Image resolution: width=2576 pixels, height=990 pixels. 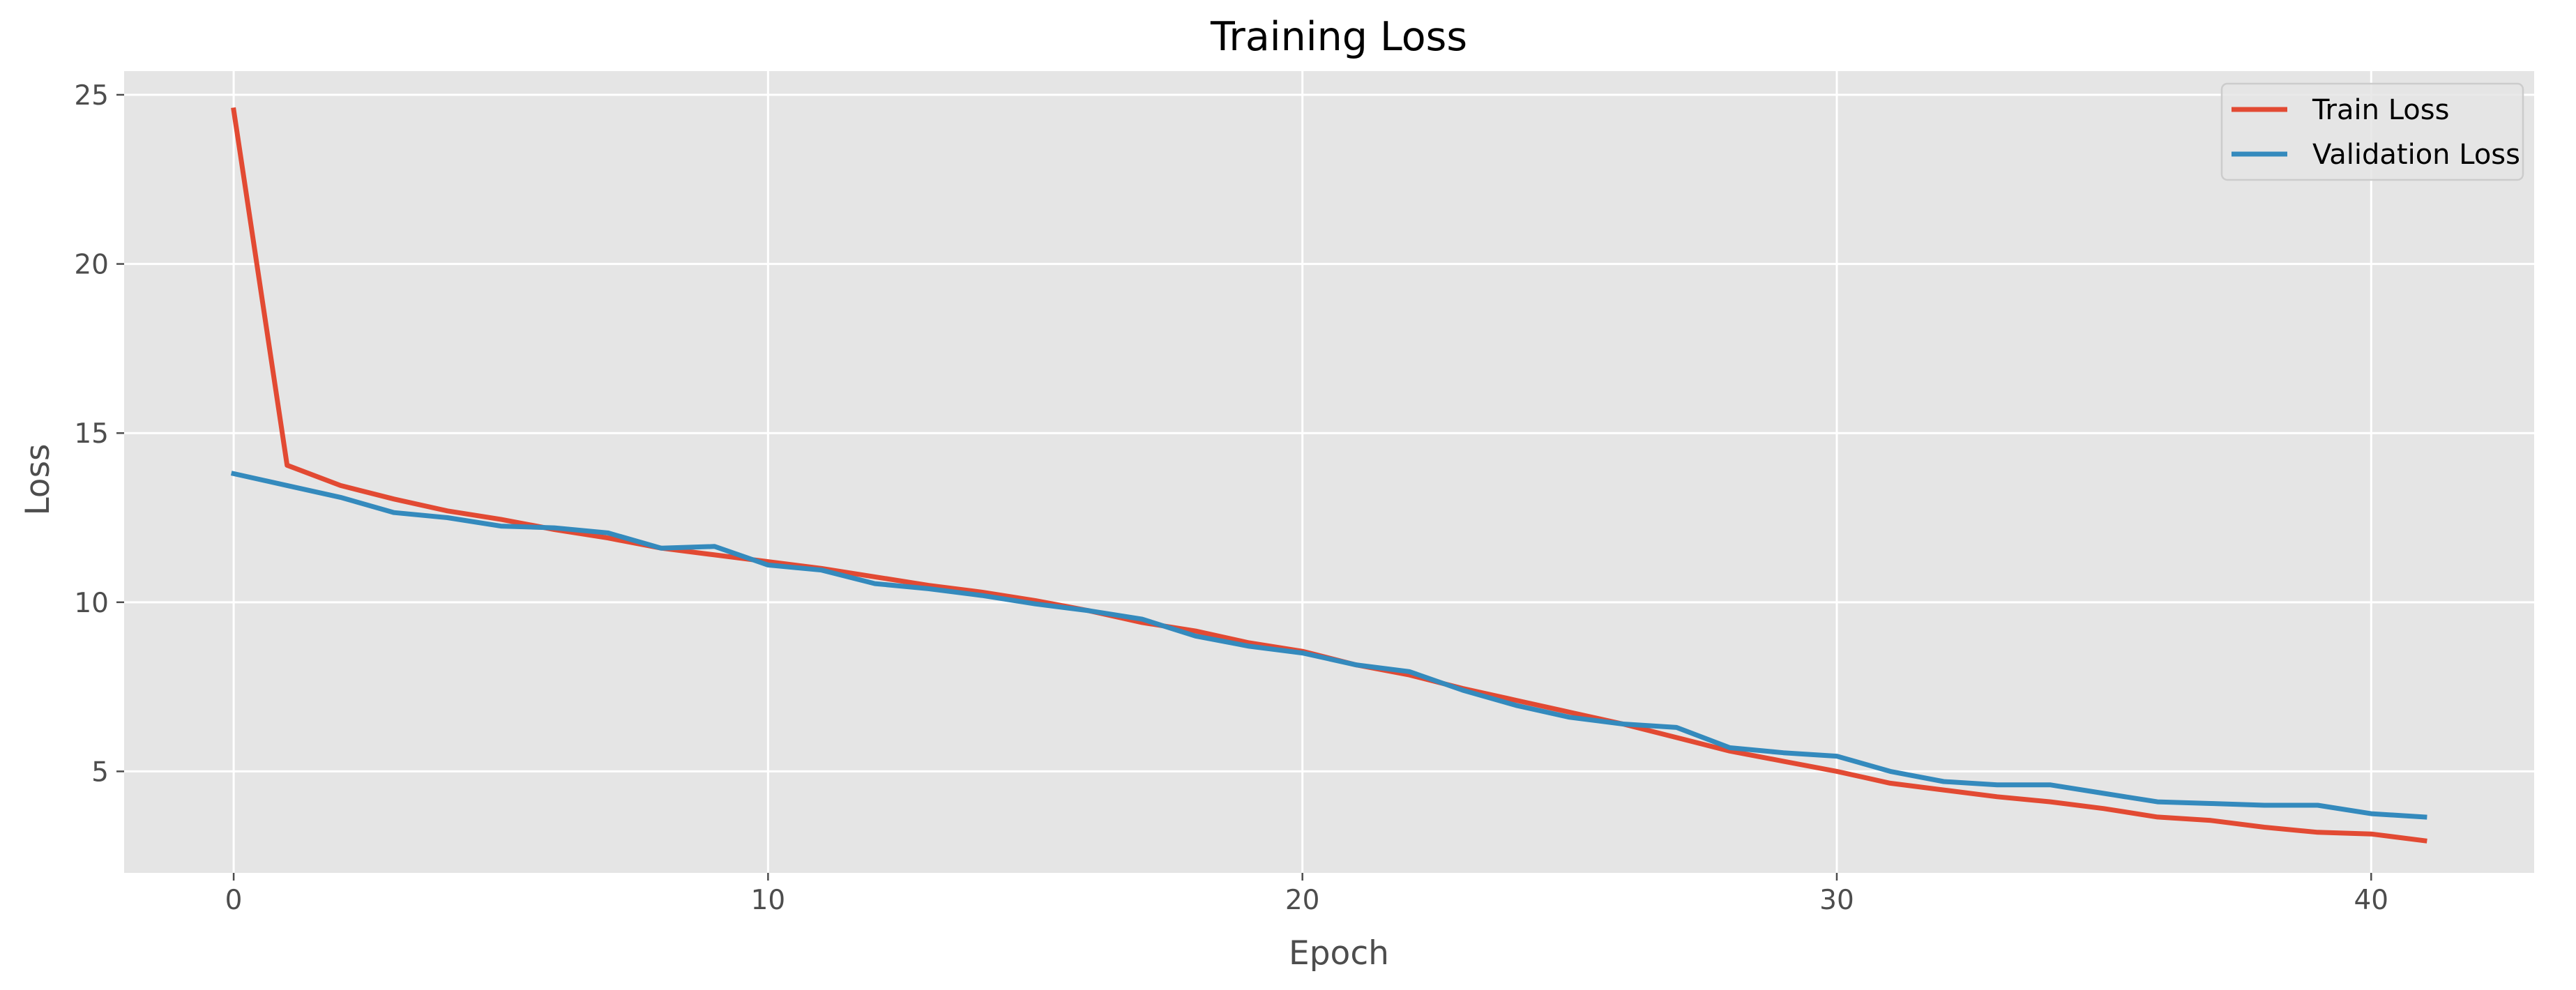 I want to click on validation-loss-legend-label: Validation Loss, so click(x=2416, y=155).